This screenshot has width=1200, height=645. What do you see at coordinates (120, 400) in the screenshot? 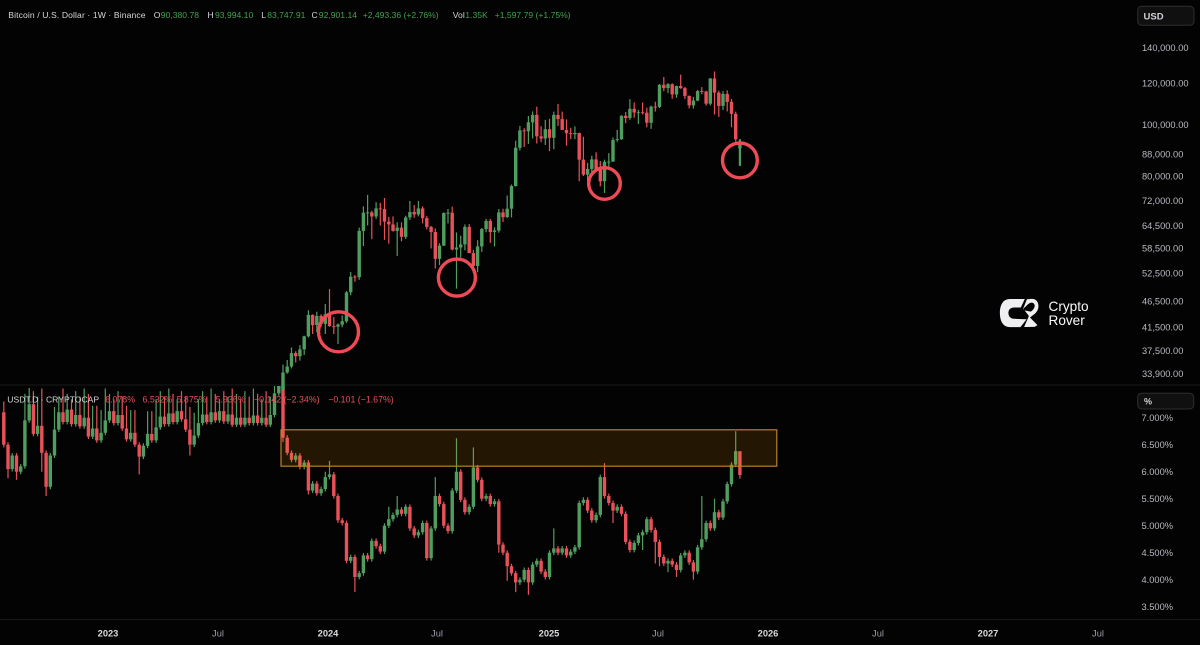
I see `svg-text: 6.078%` at bounding box center [120, 400].